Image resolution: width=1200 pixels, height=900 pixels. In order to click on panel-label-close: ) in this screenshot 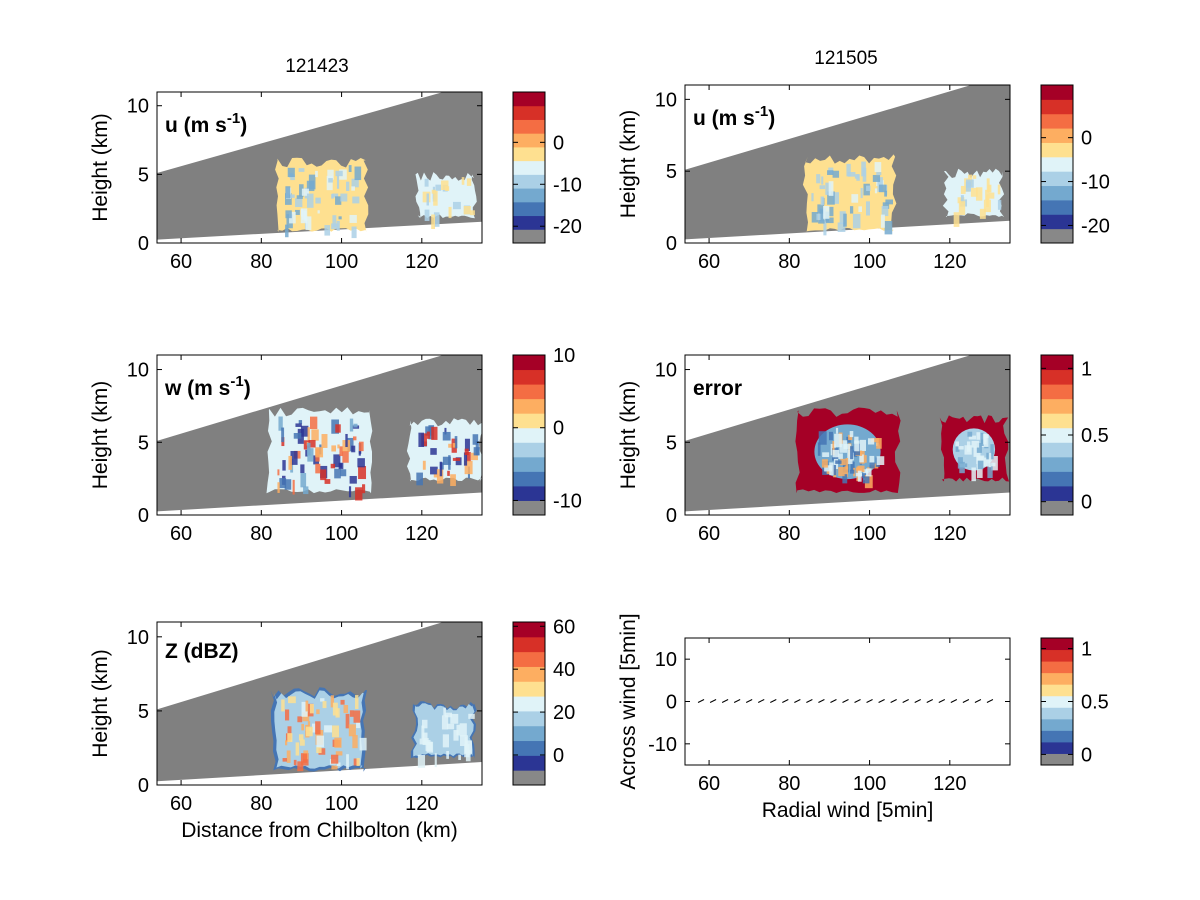, I will do `click(247, 388)`.